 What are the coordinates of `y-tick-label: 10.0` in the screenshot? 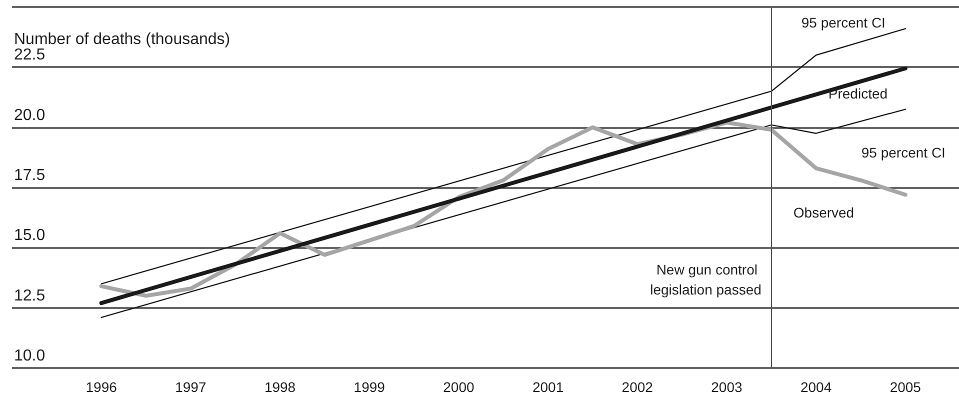 It's located at (30, 356).